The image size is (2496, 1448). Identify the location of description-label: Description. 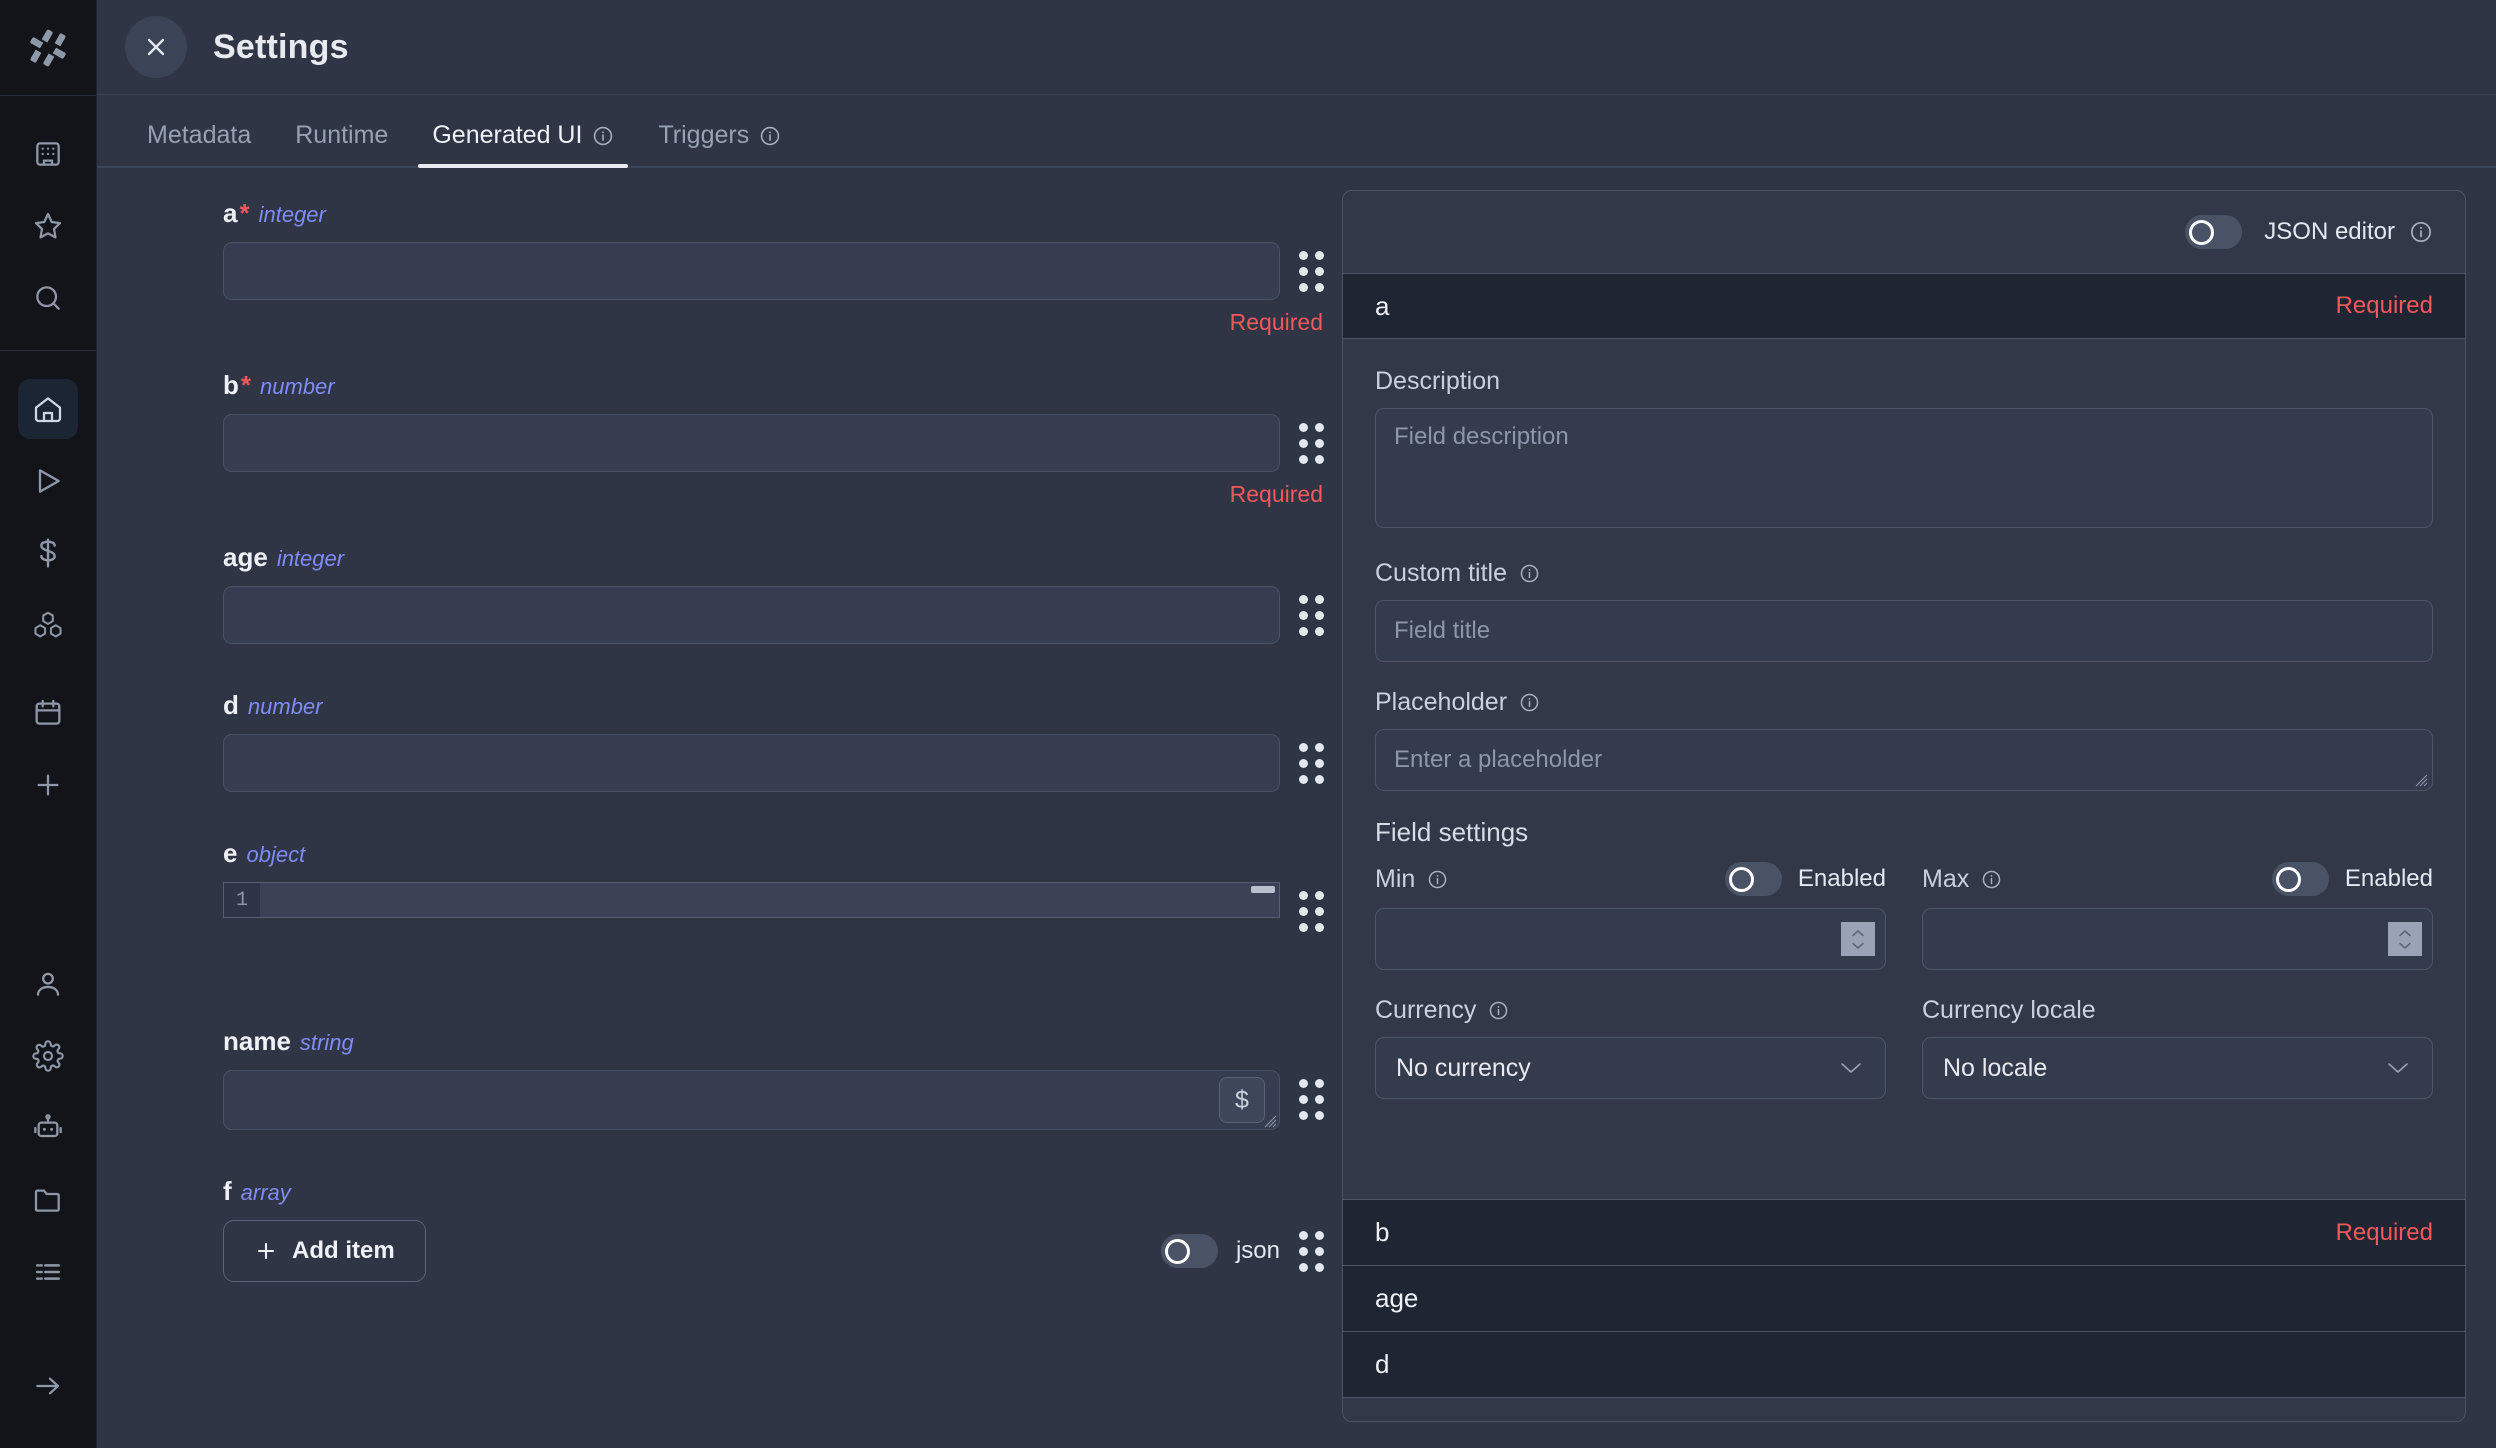
(1438, 381).